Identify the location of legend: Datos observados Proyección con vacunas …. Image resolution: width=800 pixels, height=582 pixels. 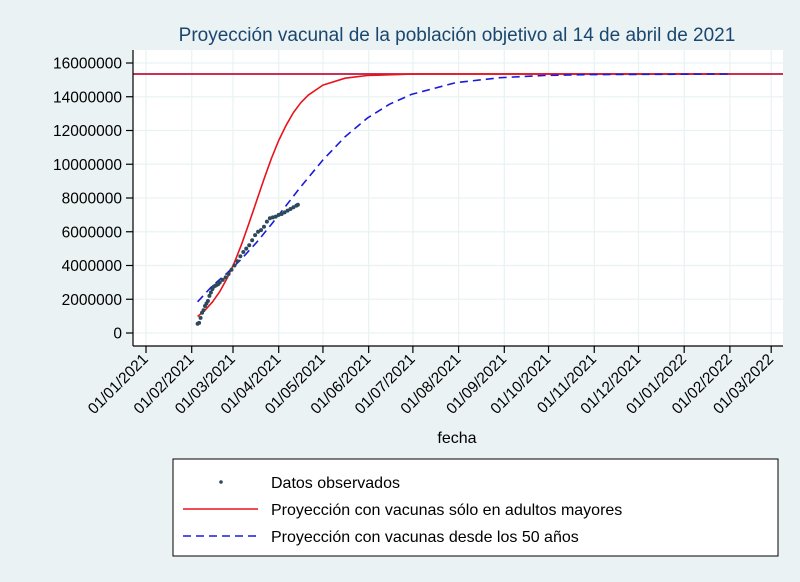
(475, 507).